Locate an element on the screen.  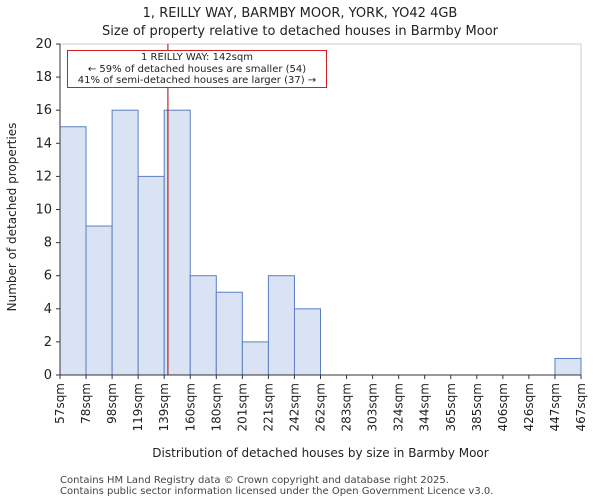
x-tick-label: 180sqm is located at coordinates (216, 407).